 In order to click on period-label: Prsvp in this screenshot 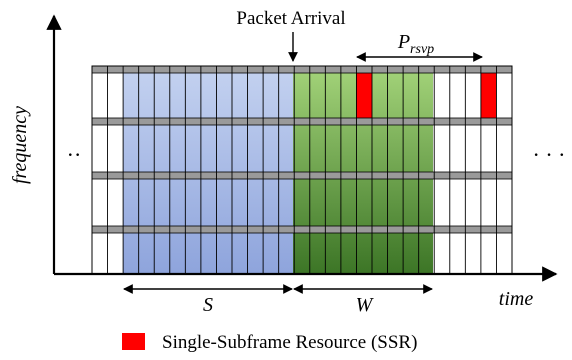, I will do `click(415, 44)`.